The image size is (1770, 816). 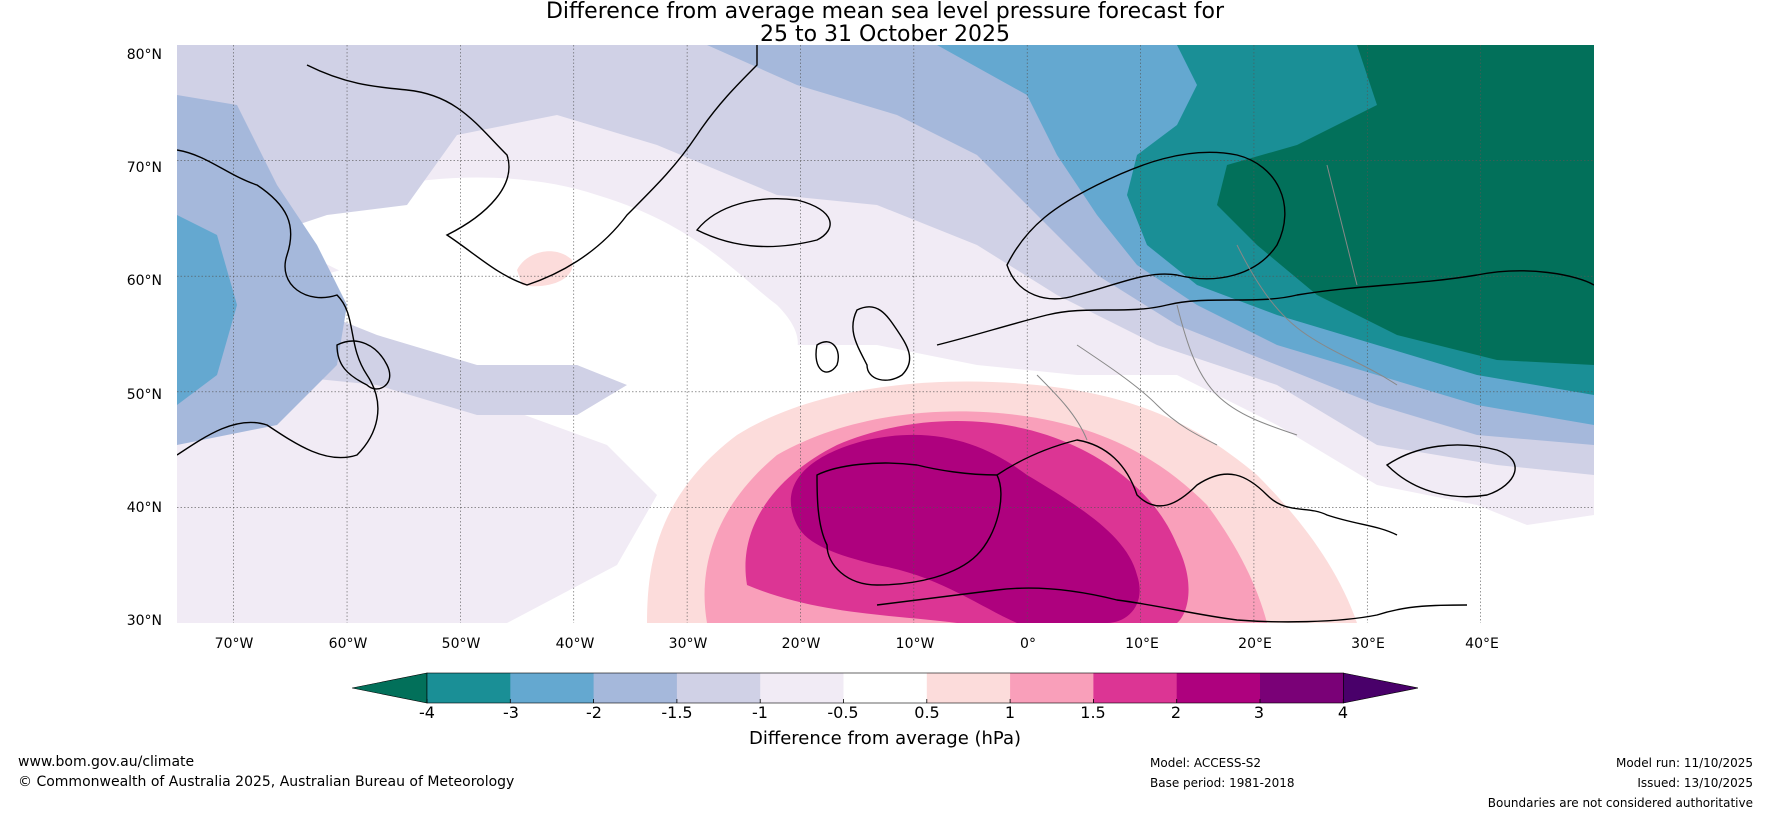 What do you see at coordinates (1172, 605) in the screenshot?
I see `north-africa-coast` at bounding box center [1172, 605].